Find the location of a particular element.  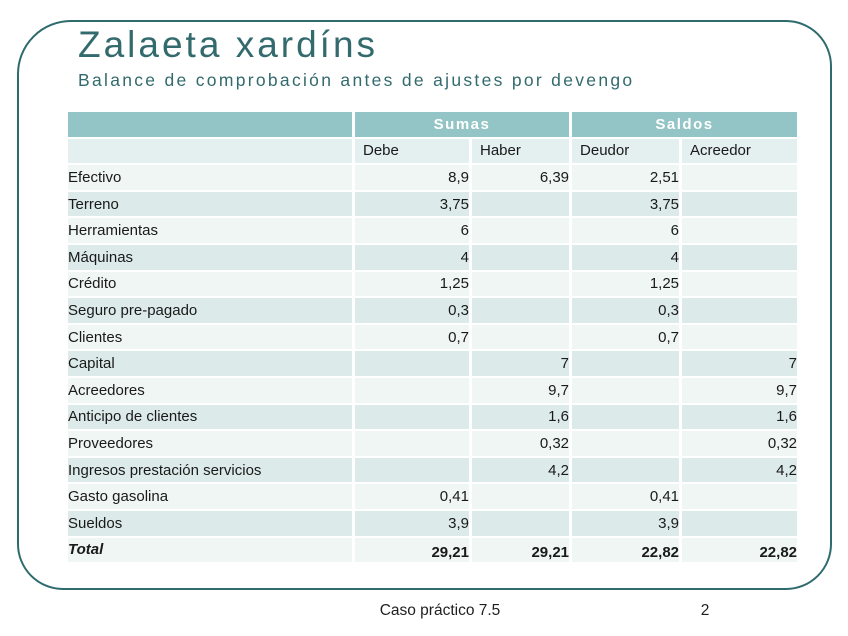

table-row: Terreno 3,75 3,75 is located at coordinates (433, 205).